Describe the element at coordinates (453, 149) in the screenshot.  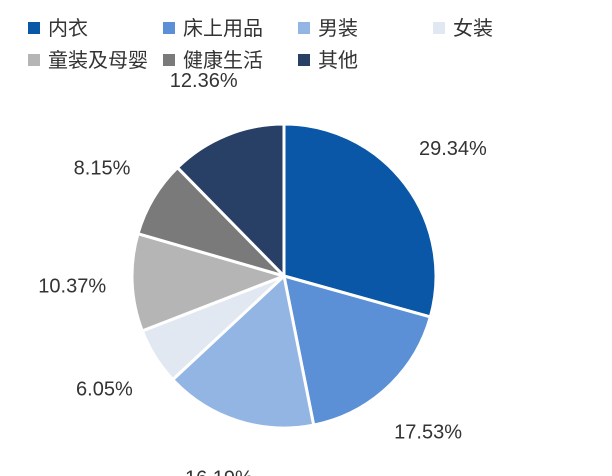
I see `slice-value-label: 29.34%` at that location.